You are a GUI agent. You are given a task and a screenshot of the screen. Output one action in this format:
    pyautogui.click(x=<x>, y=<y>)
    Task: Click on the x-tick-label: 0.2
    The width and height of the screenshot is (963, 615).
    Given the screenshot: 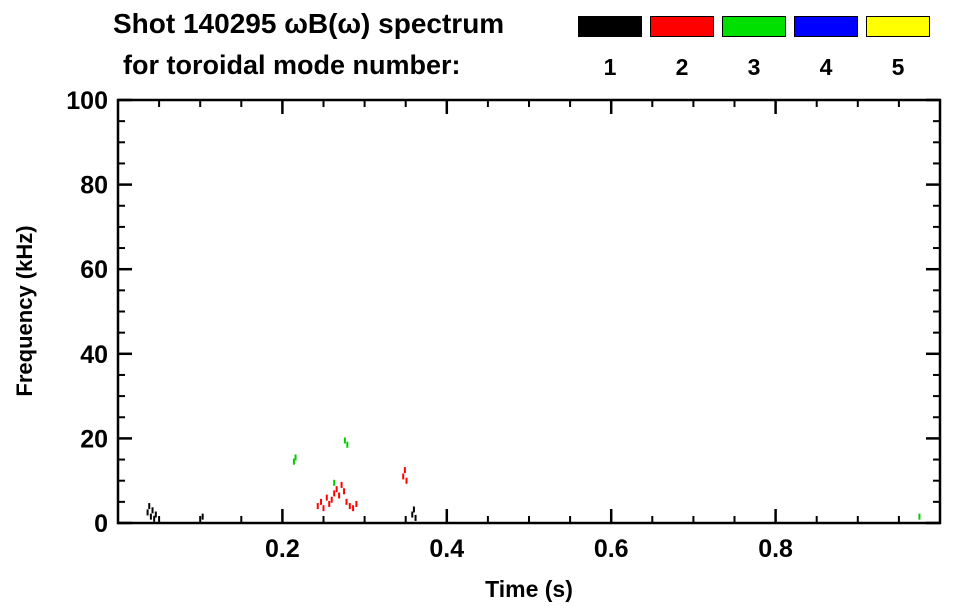 What is the action you would take?
    pyautogui.click(x=282, y=549)
    